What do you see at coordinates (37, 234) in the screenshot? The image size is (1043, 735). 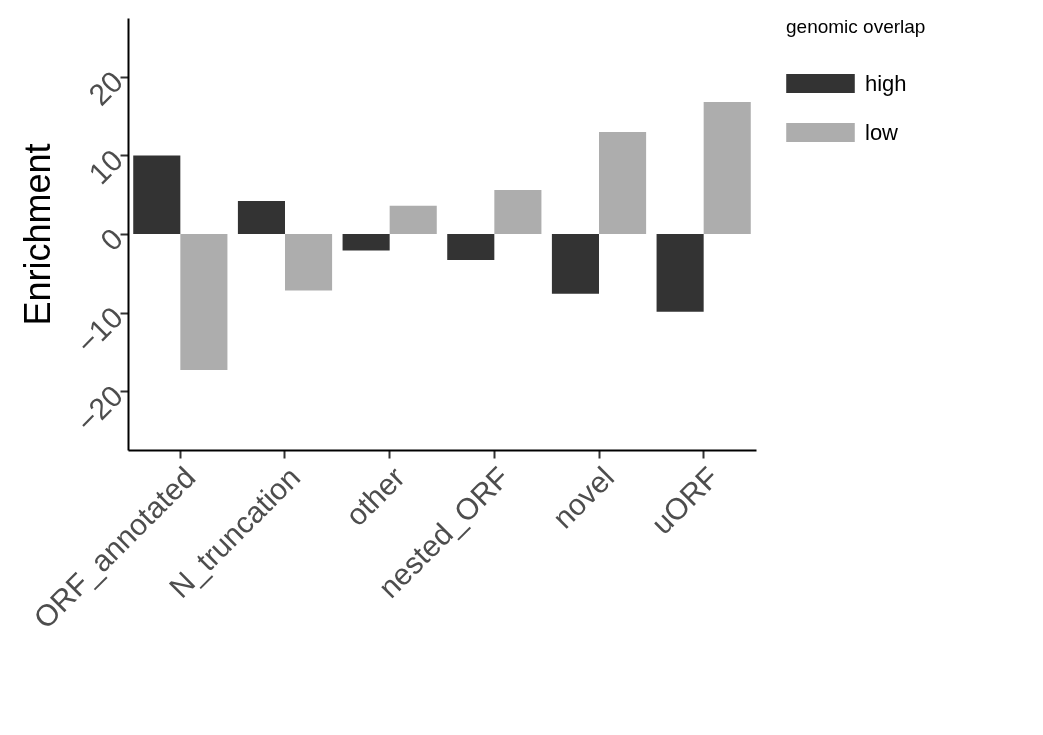 I see `y-axis-title: Enrichment` at bounding box center [37, 234].